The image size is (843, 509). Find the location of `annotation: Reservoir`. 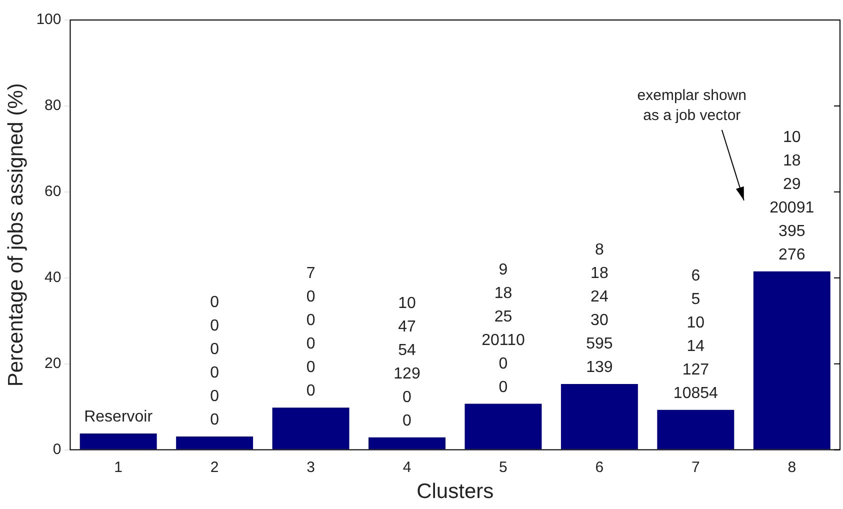

annotation: Reservoir is located at coordinates (119, 417).